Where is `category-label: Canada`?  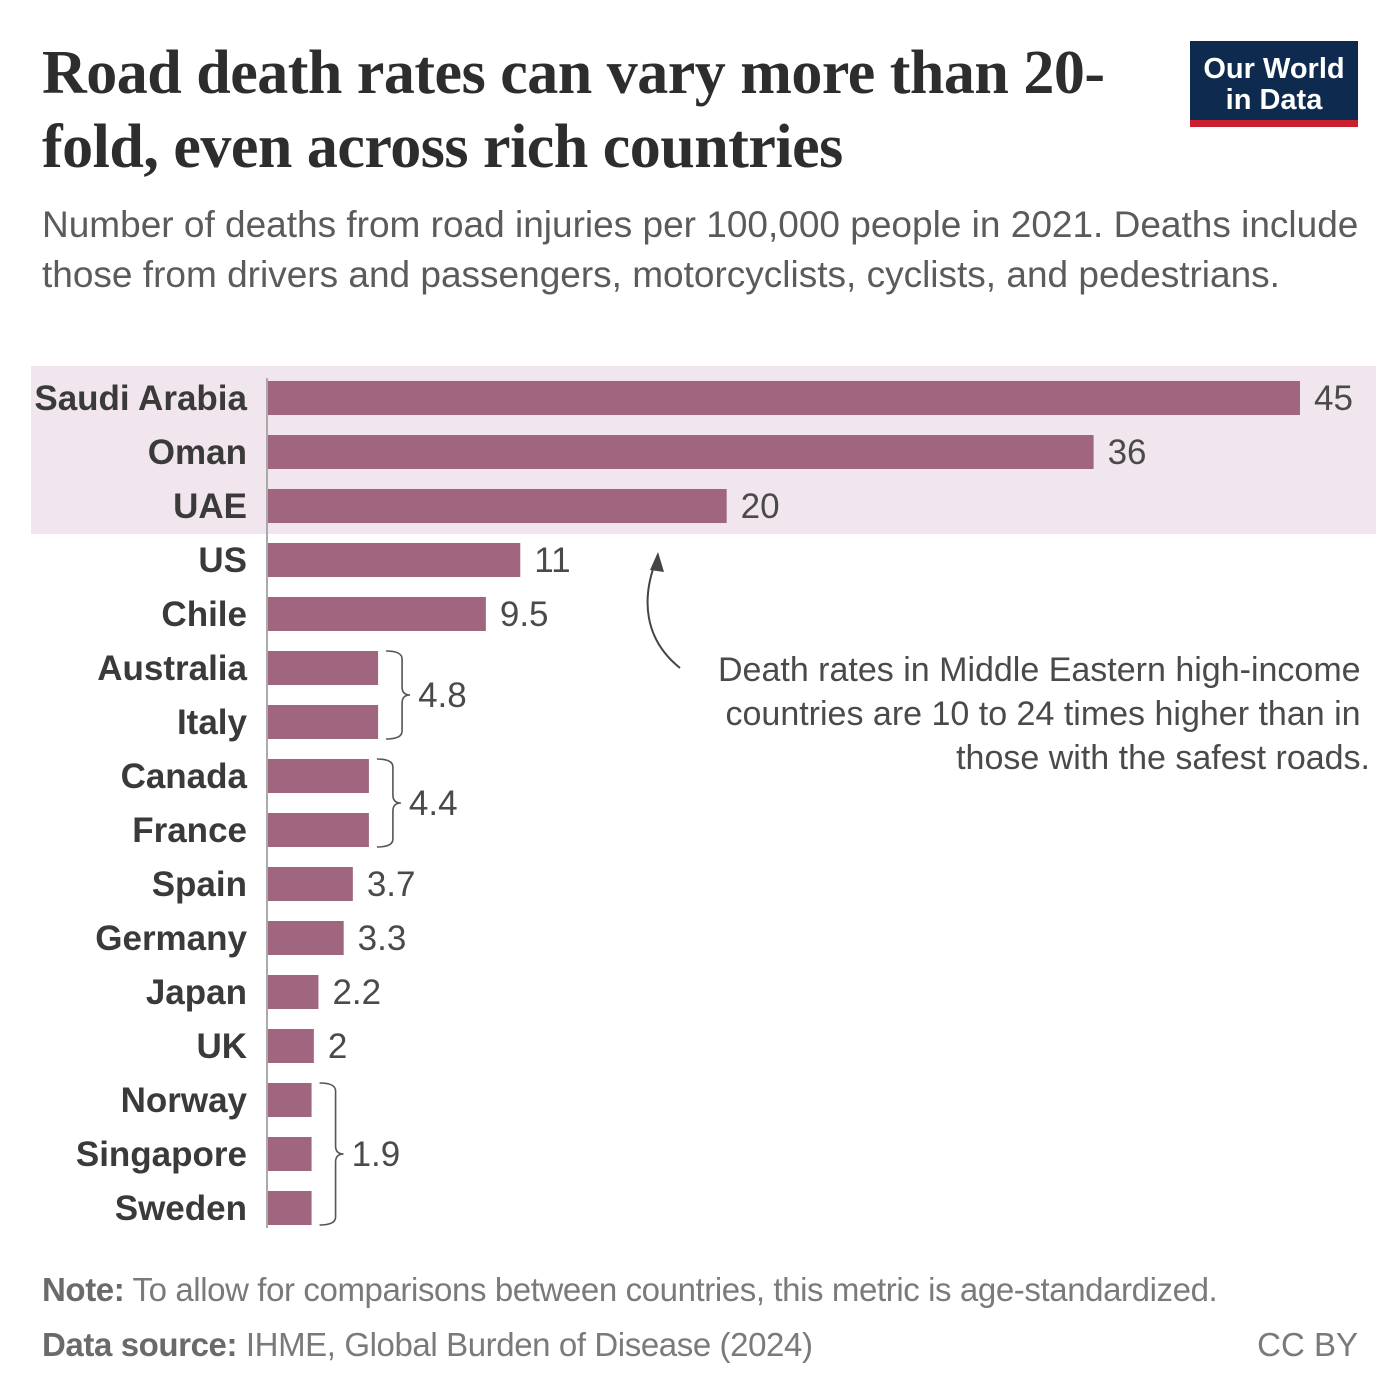 category-label: Canada is located at coordinates (184, 776).